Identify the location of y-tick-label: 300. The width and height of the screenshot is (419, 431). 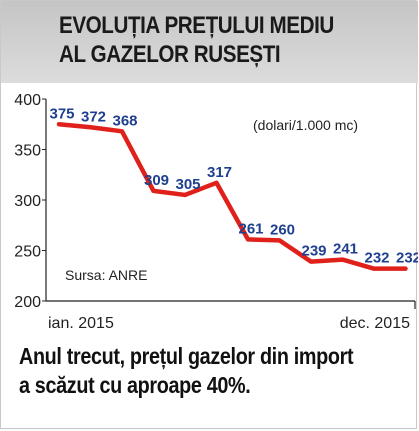
(27, 201).